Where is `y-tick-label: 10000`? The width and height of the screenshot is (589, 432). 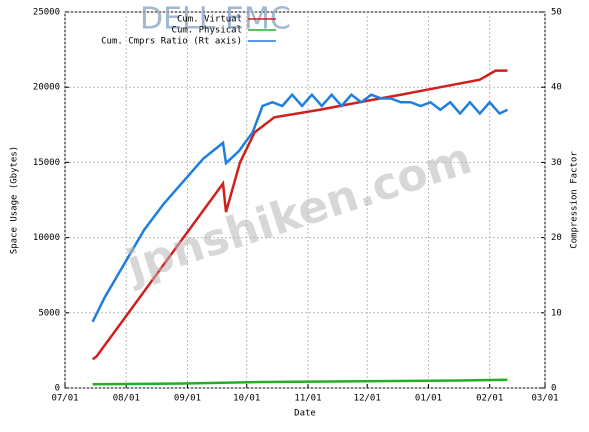 y-tick-label: 10000 is located at coordinates (46, 238).